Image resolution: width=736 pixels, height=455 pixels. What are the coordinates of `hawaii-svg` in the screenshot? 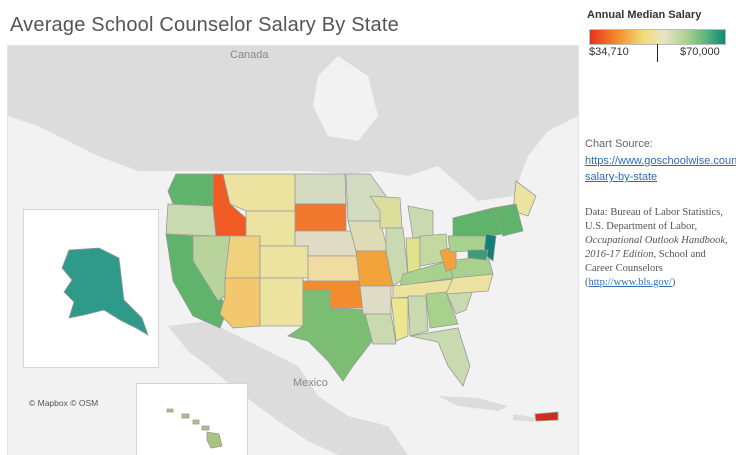 It's located at (194, 428).